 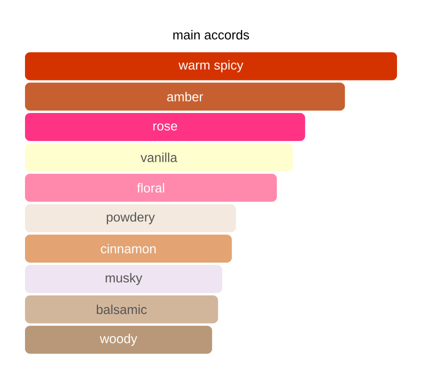 I want to click on y-tick-label: balsamic, so click(x=121, y=309).